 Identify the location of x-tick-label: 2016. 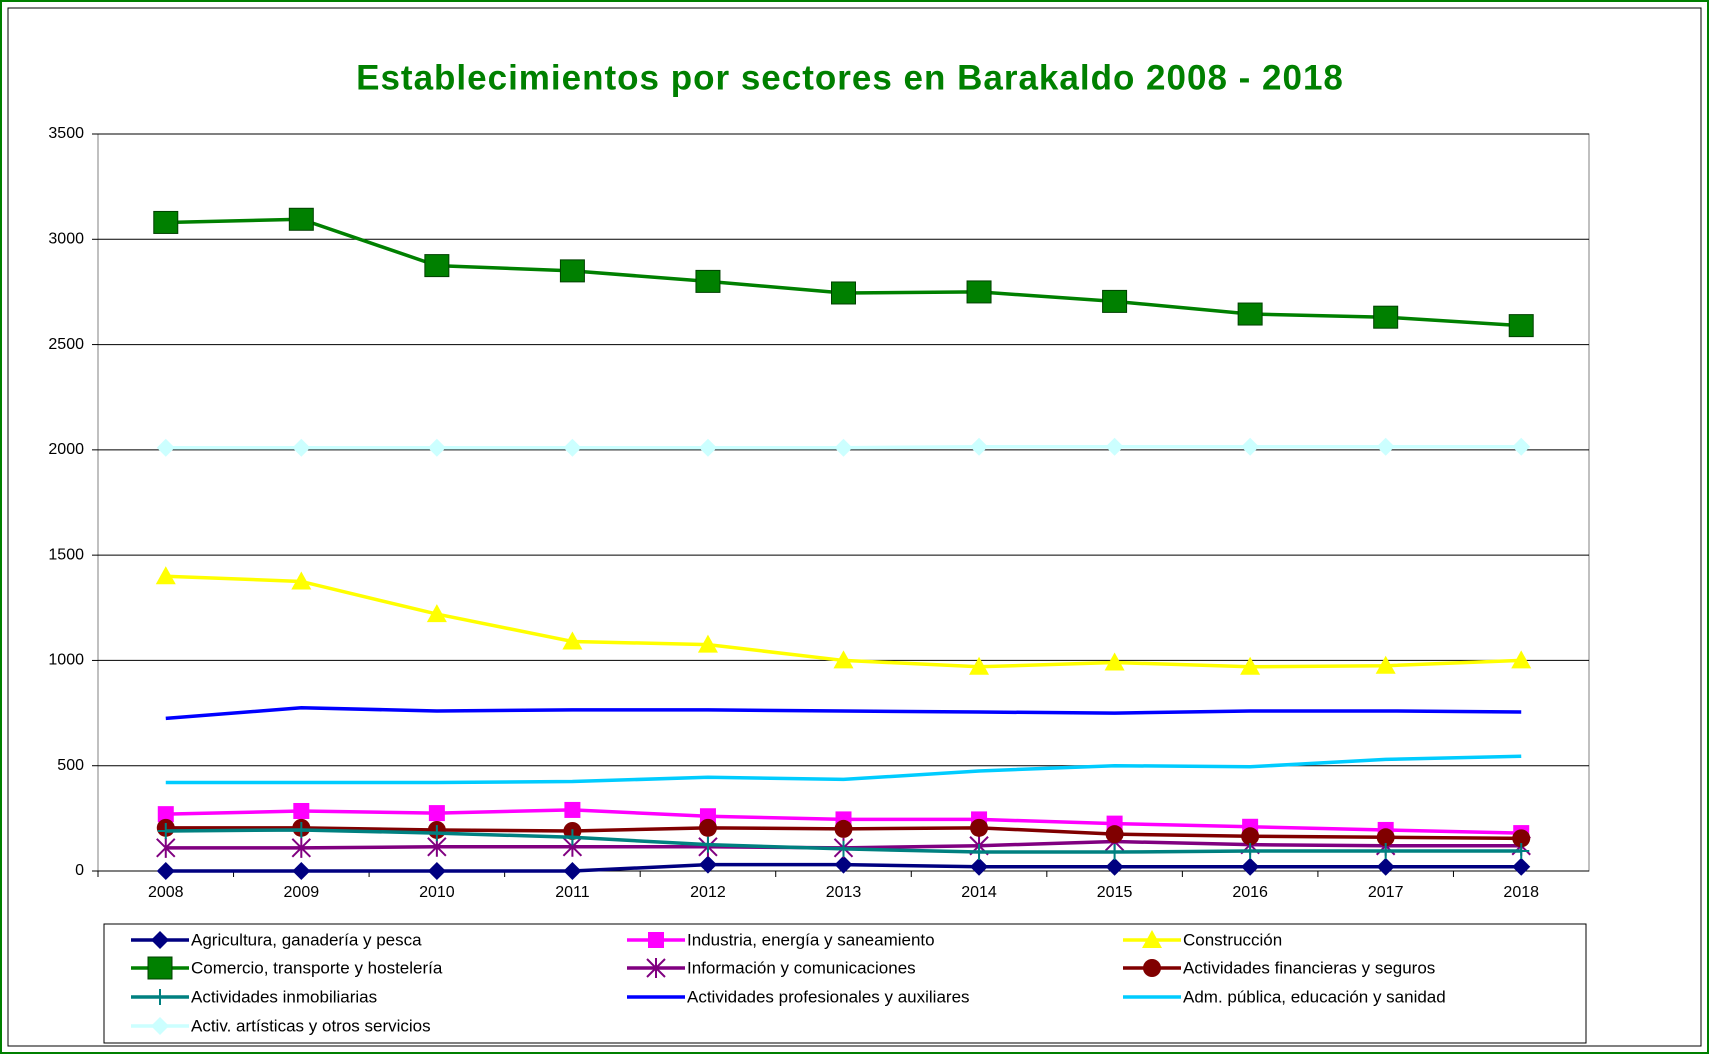
(1250, 892).